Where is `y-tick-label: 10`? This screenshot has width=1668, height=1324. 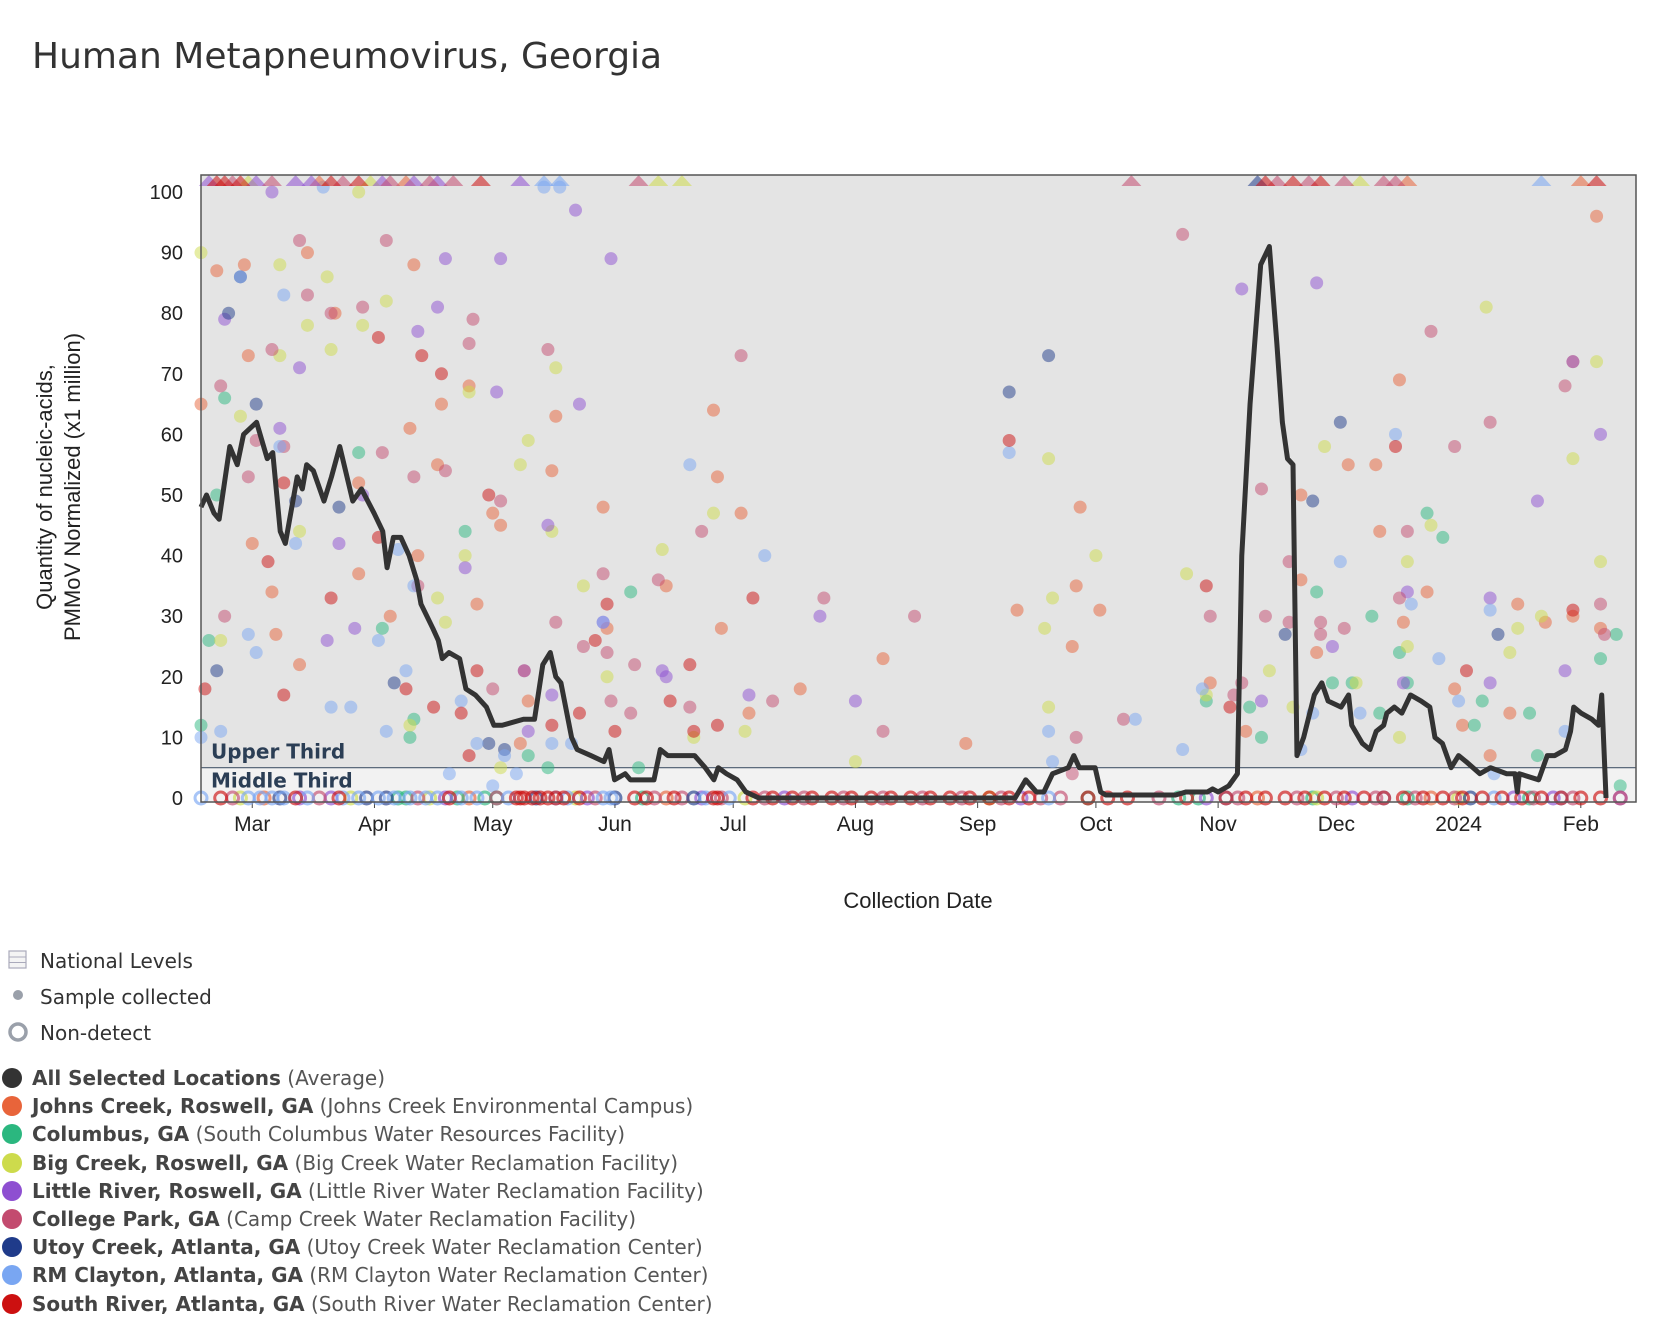 y-tick-label: 10 is located at coordinates (172, 738).